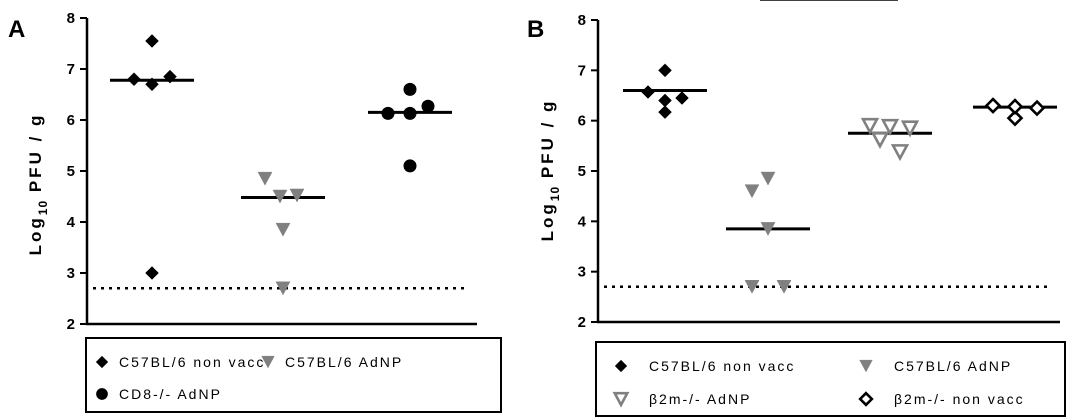 The image size is (1072, 420). Describe the element at coordinates (547, 142) in the screenshot. I see `y-axis-label-b-rest: PFU / g` at that location.